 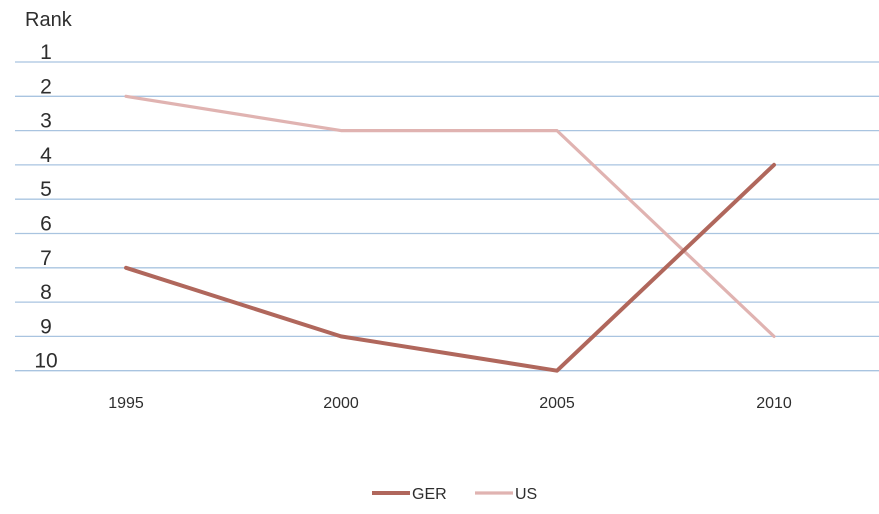 What do you see at coordinates (49, 20) in the screenshot?
I see `y-axis-label: Rank` at bounding box center [49, 20].